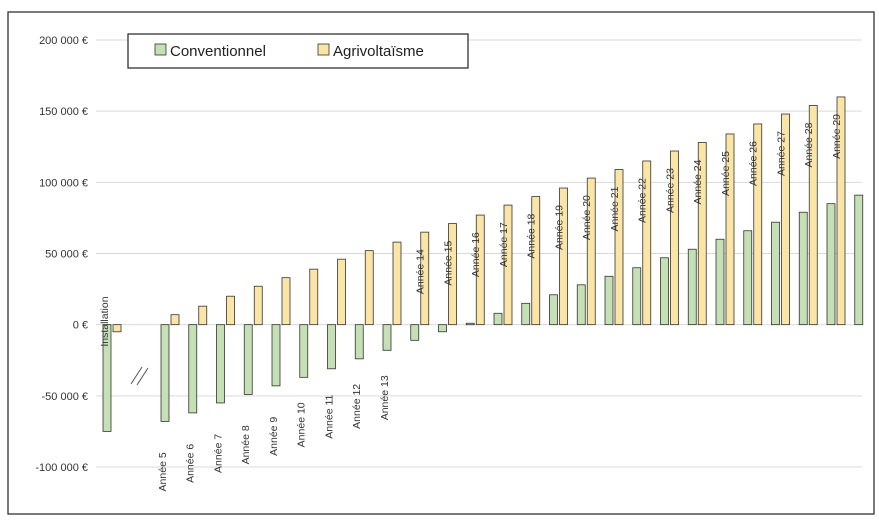  What do you see at coordinates (63, 183) in the screenshot?
I see `y-tick-label: 100 000 €` at bounding box center [63, 183].